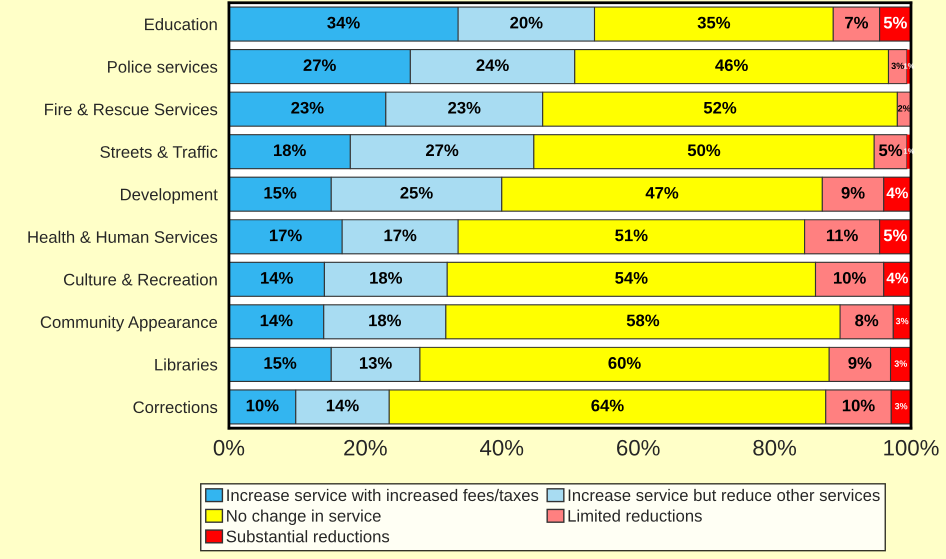 The height and width of the screenshot is (559, 946). I want to click on data-label: 64%, so click(607, 406).